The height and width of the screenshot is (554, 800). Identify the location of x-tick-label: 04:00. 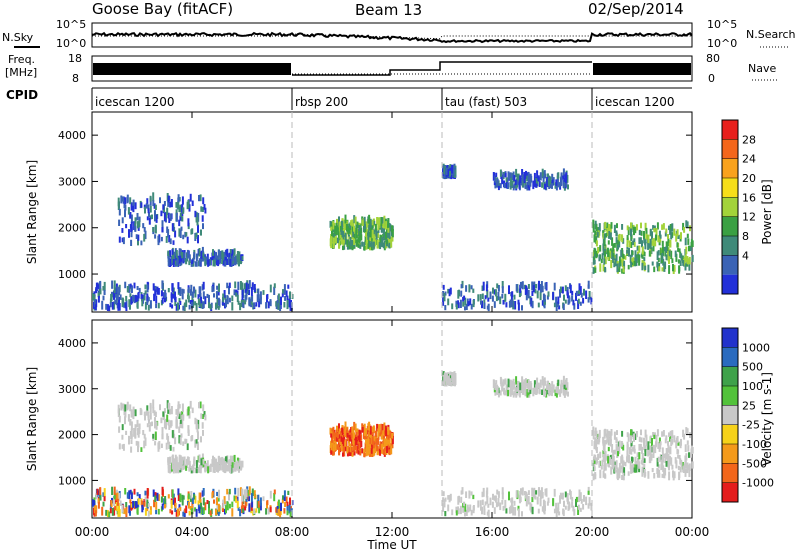
(192, 532).